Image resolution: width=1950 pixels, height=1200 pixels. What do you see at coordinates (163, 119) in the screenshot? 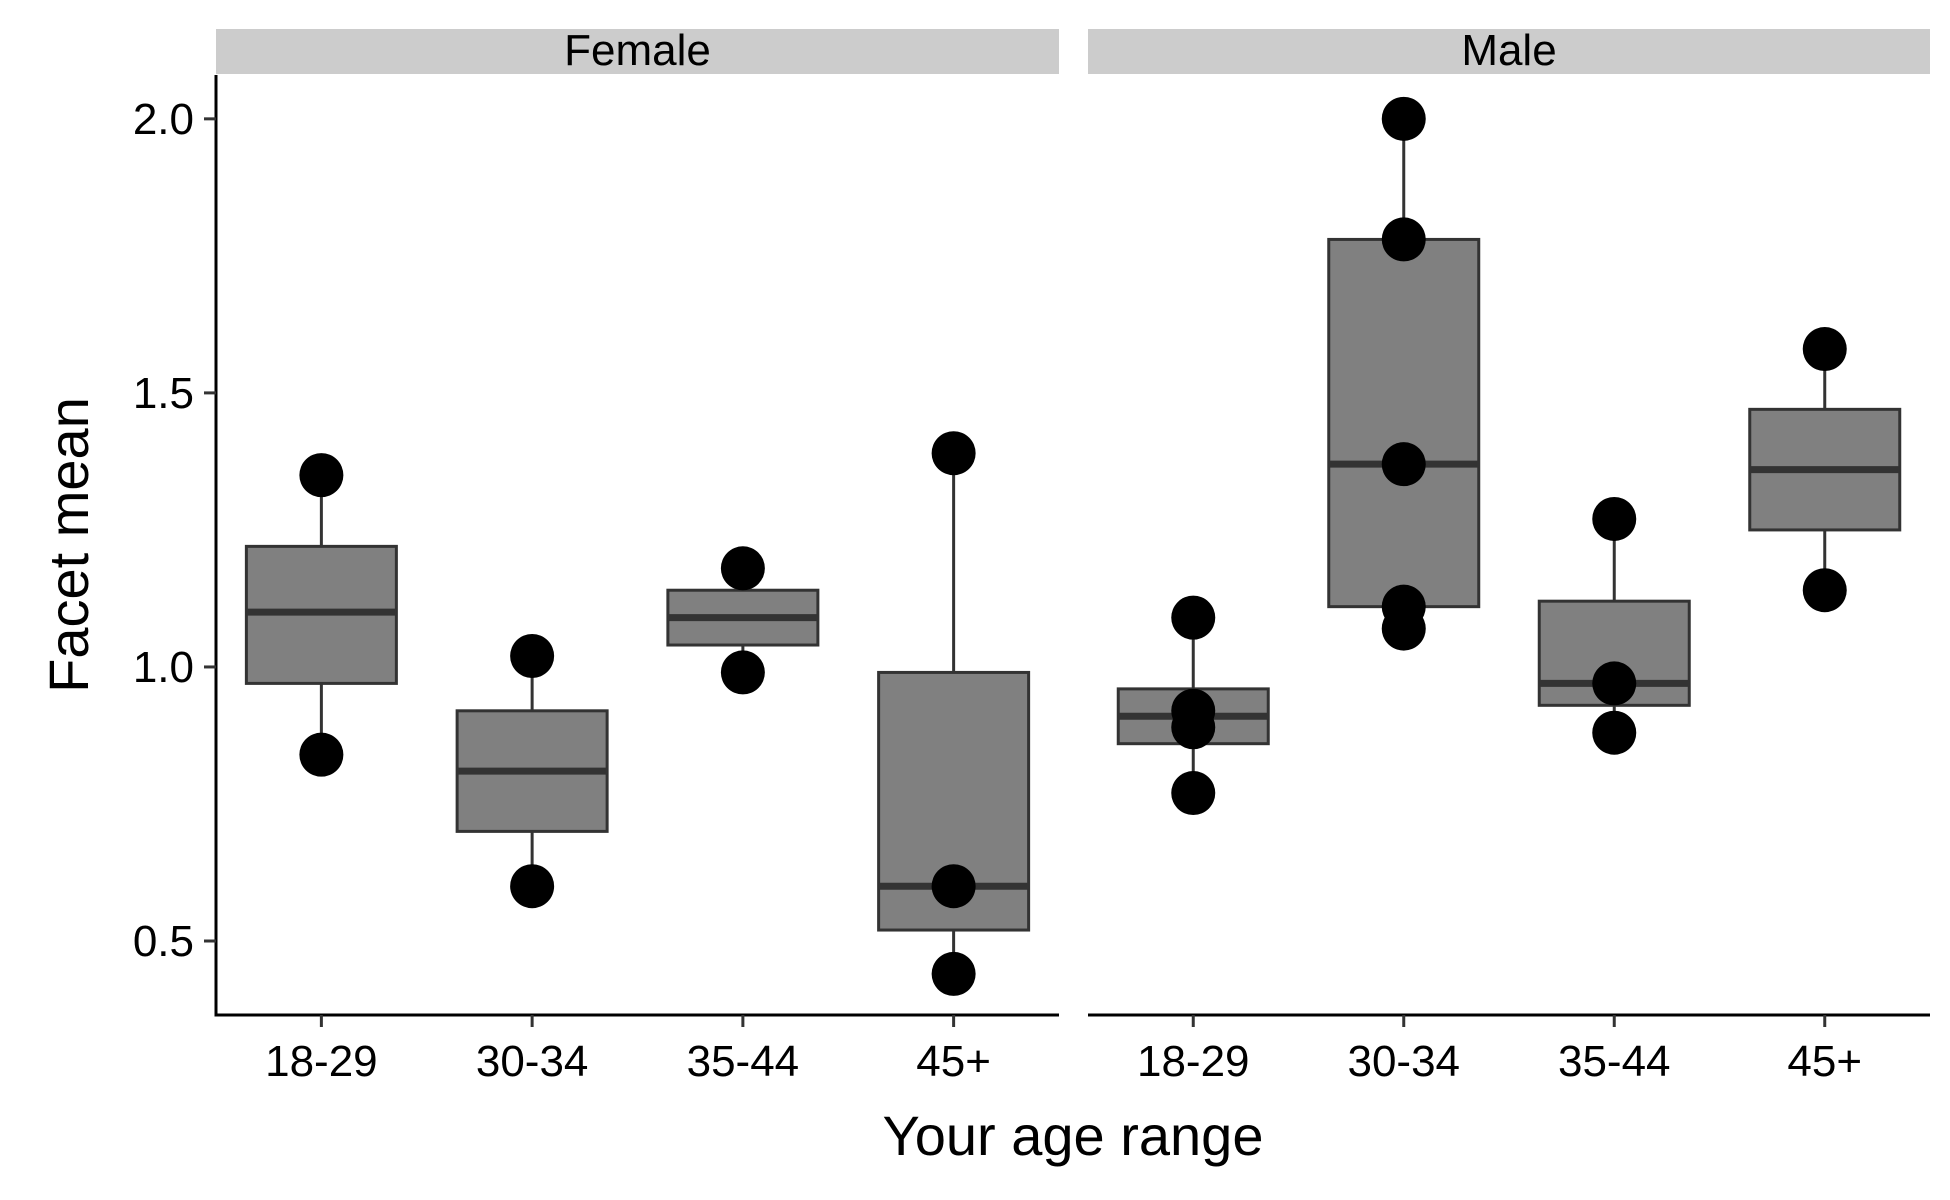
I see `y-tick-label: 2.0` at bounding box center [163, 119].